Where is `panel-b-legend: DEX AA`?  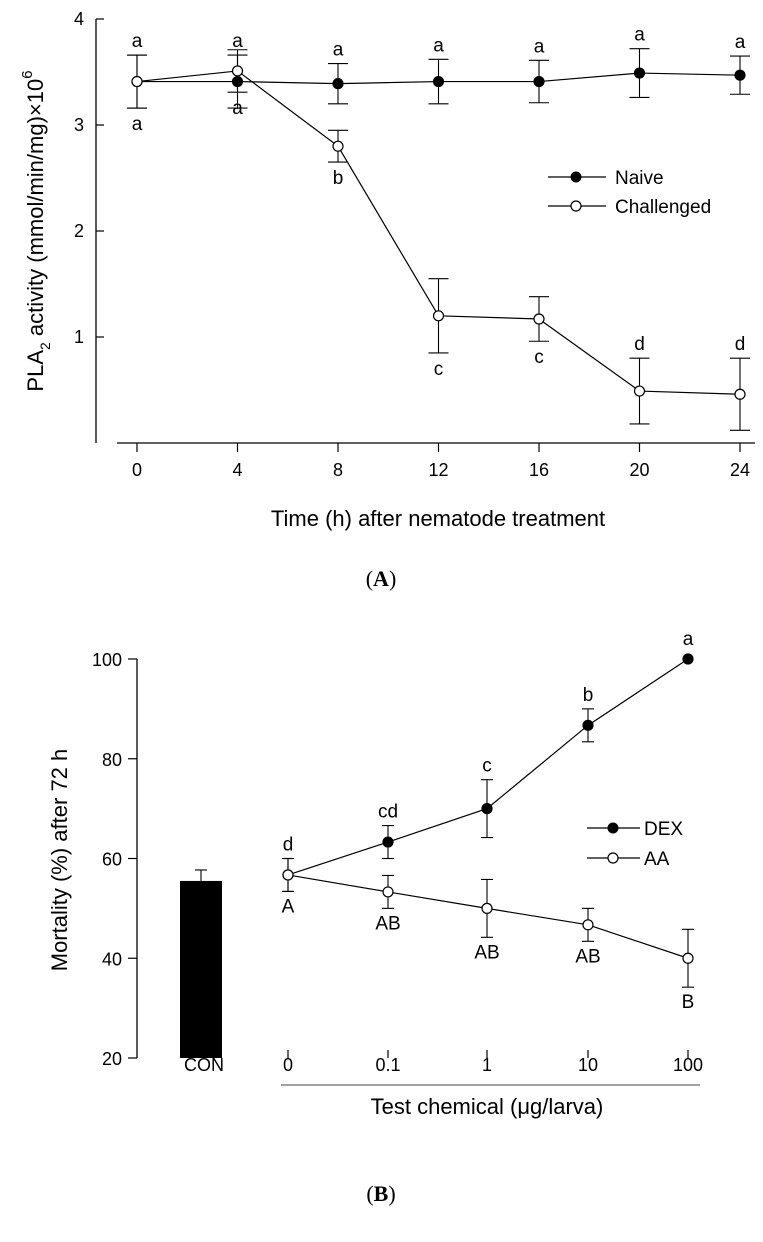
panel-b-legend: DEX AA is located at coordinates (635, 844).